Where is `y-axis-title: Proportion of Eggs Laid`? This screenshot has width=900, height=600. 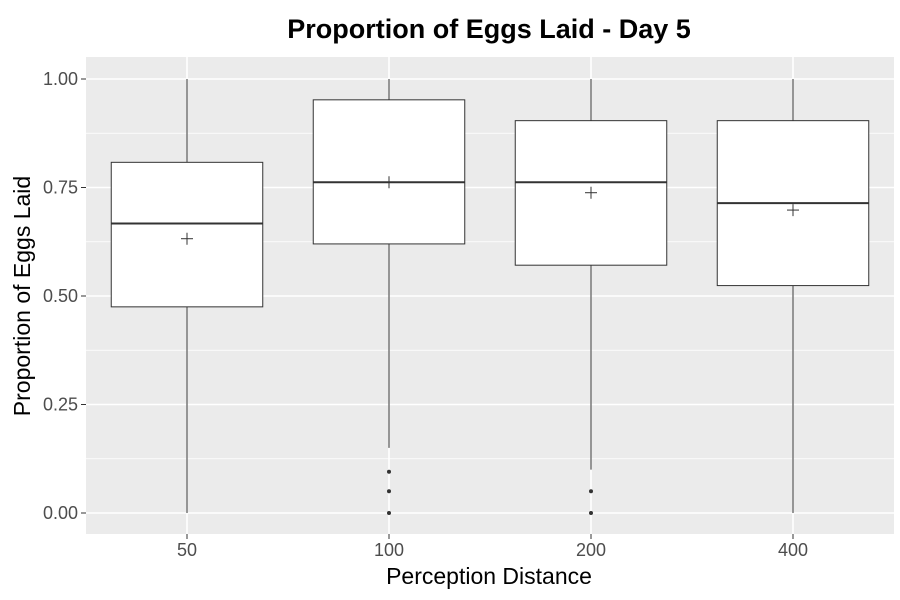 y-axis-title: Proportion of Eggs Laid is located at coordinates (22, 296).